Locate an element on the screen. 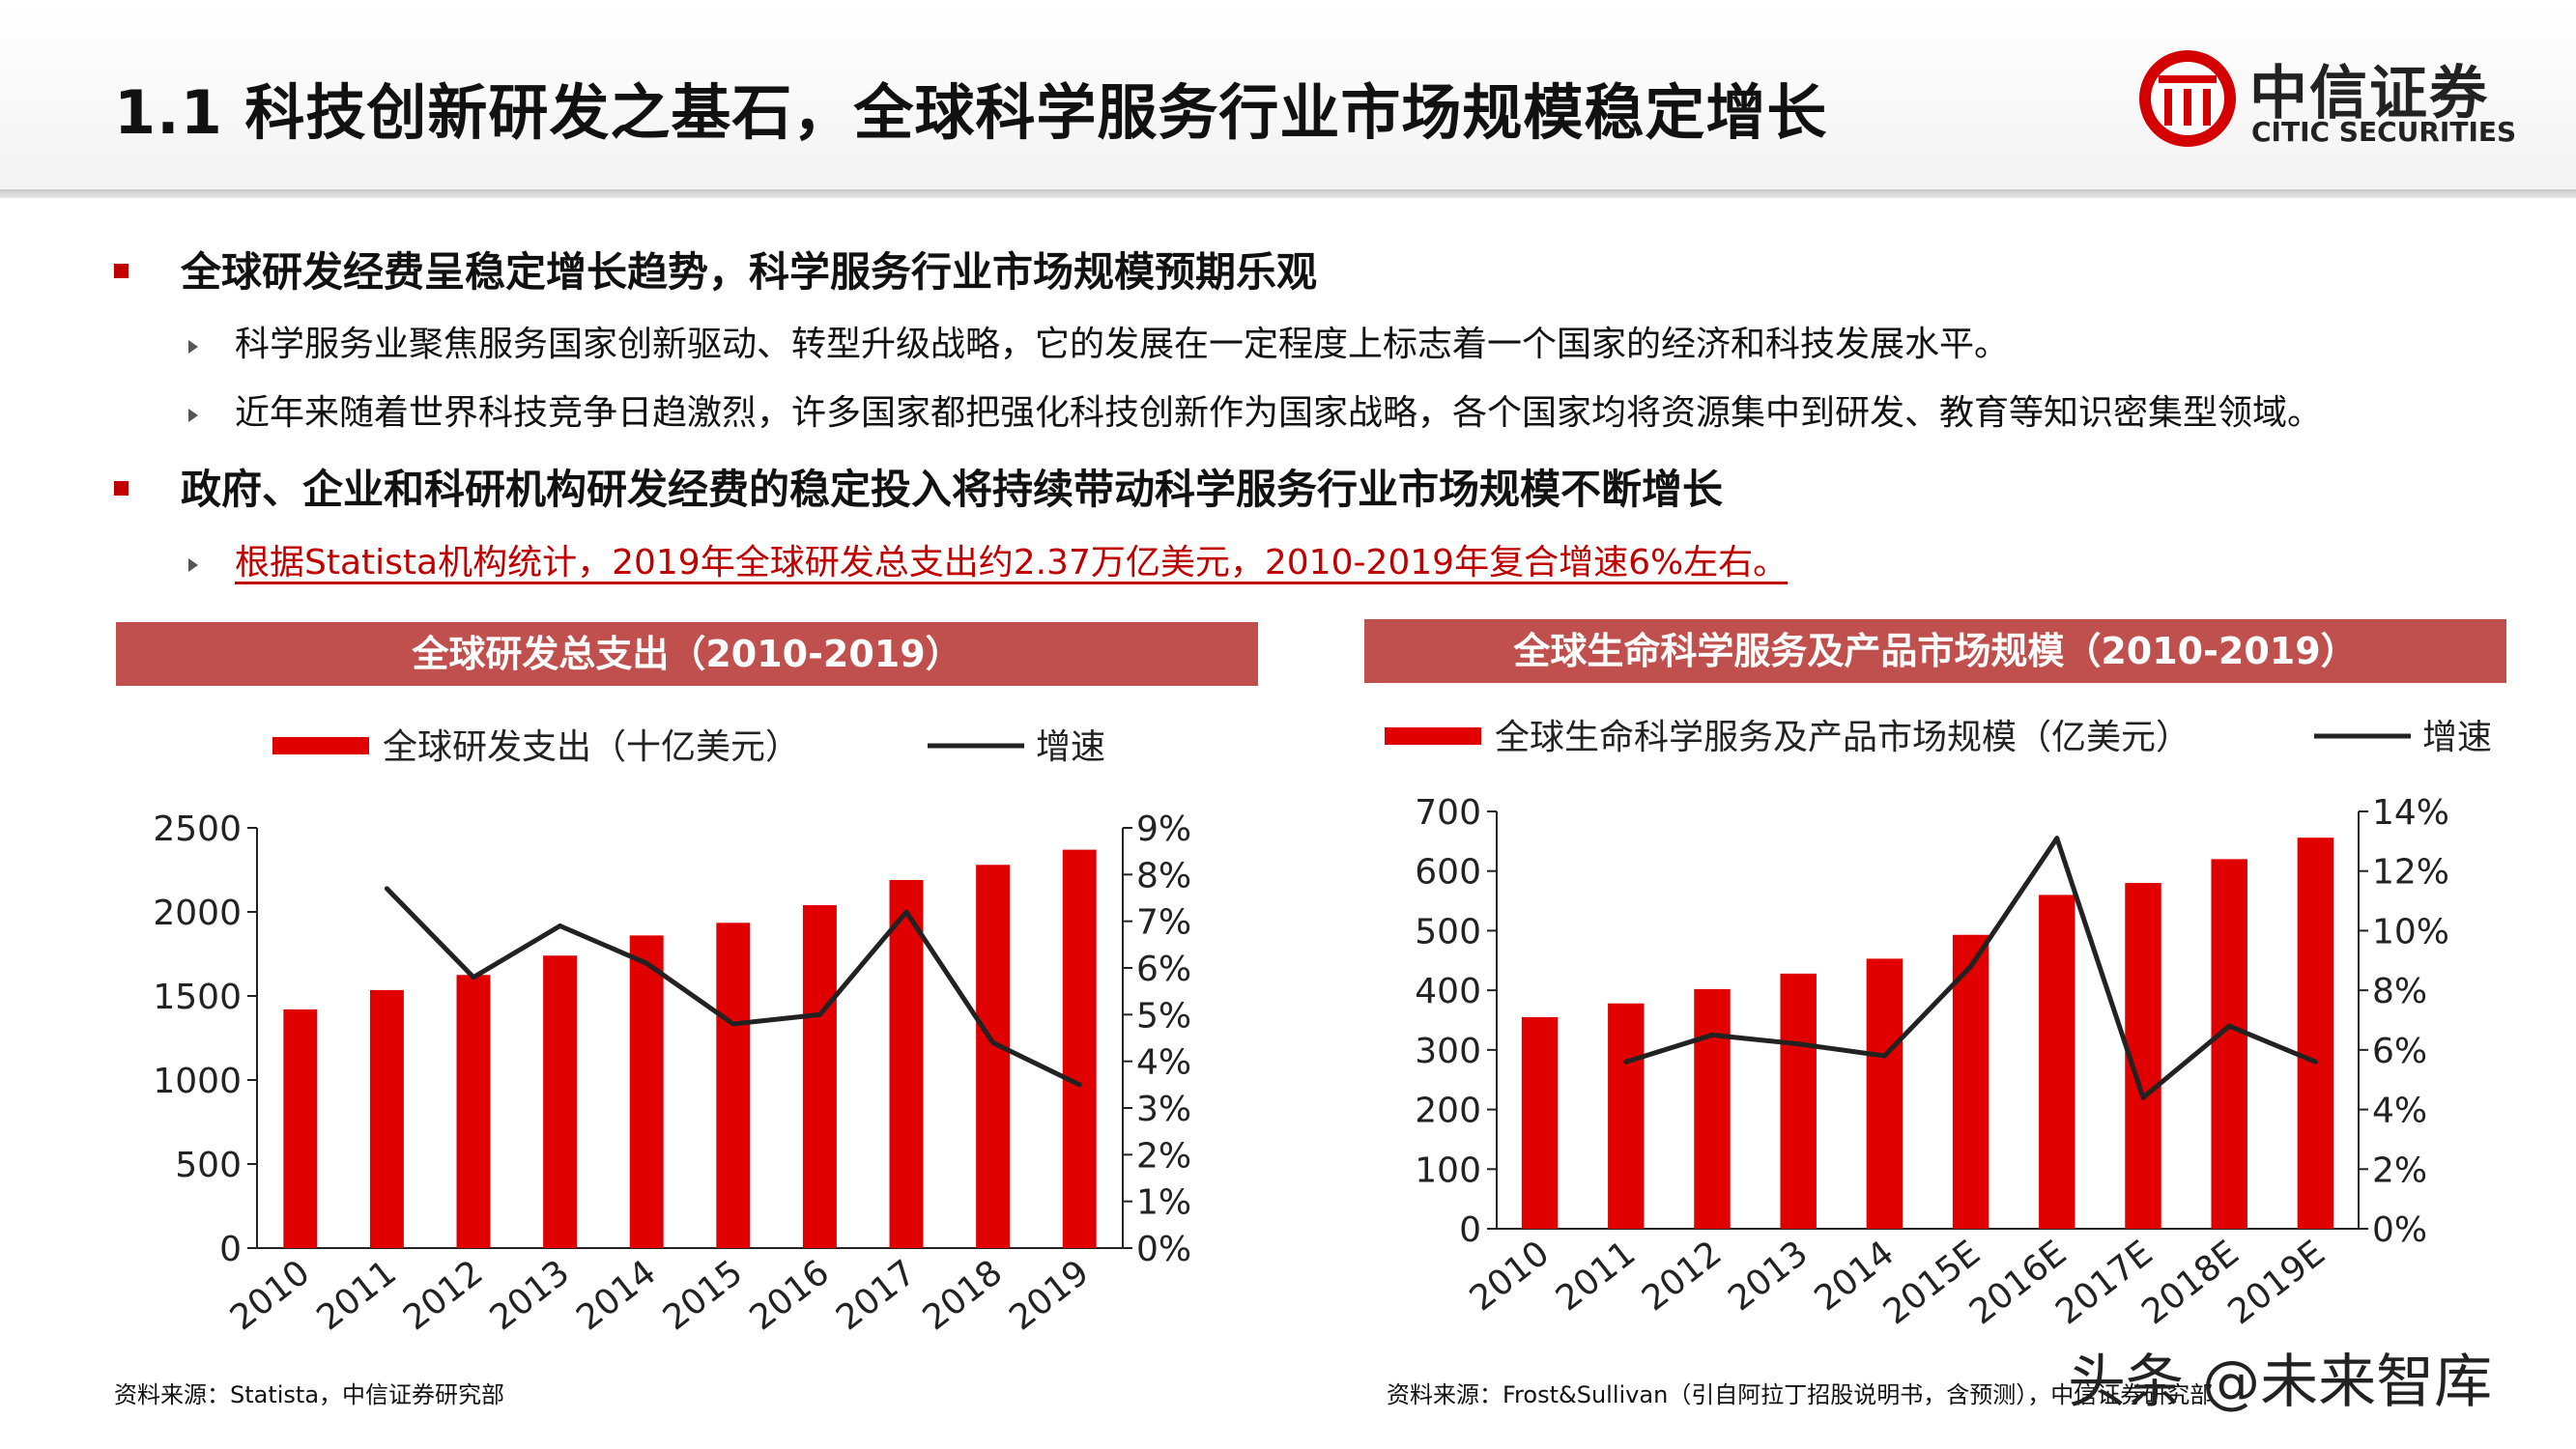 The width and height of the screenshot is (2576, 1449). x-tick-label: 2016E is located at coordinates (2018, 1283).